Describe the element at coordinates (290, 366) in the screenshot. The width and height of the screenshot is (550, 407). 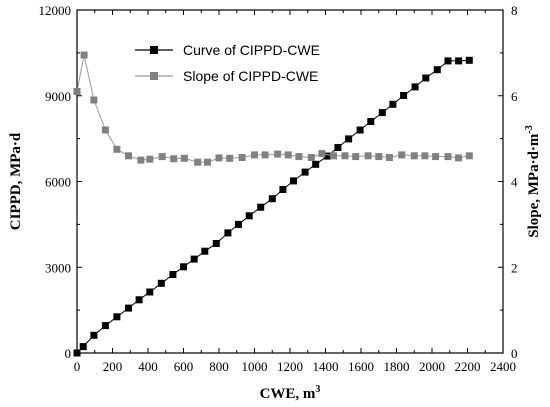
I see `x-tick-label: 1200` at that location.